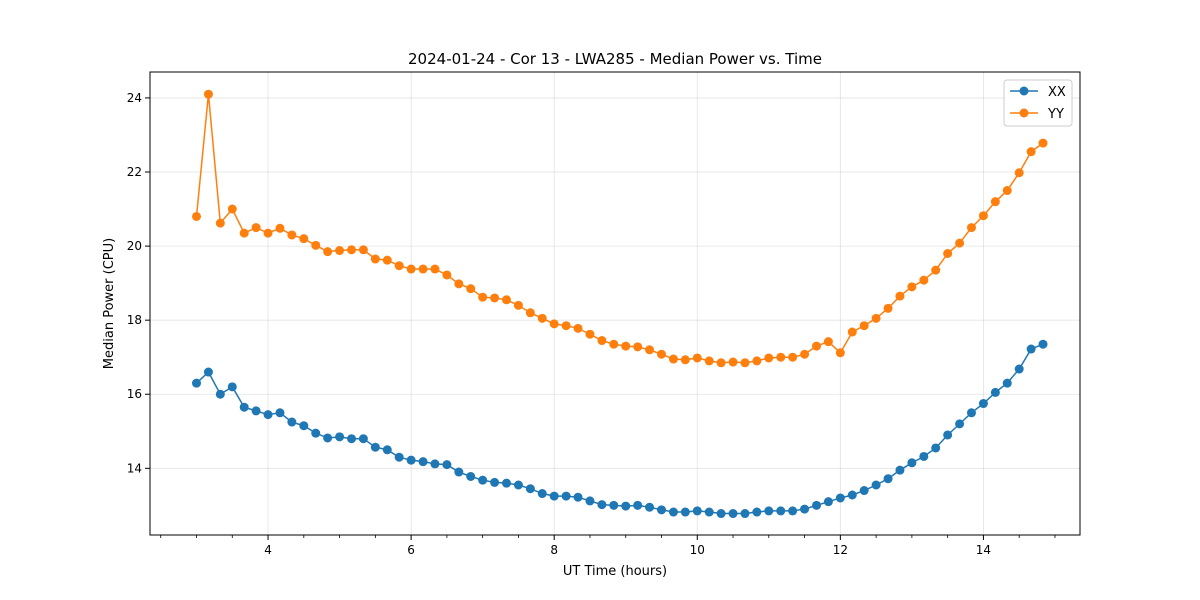  I want to click on x-tick-label: 6, so click(411, 550).